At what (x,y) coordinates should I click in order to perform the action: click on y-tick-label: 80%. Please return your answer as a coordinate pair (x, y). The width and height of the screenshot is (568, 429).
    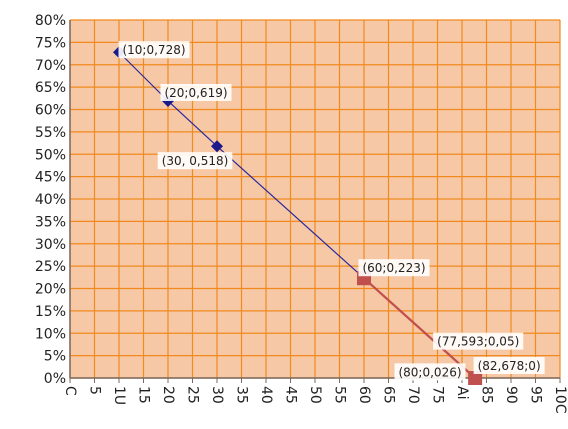
    Looking at the image, I should click on (50, 21).